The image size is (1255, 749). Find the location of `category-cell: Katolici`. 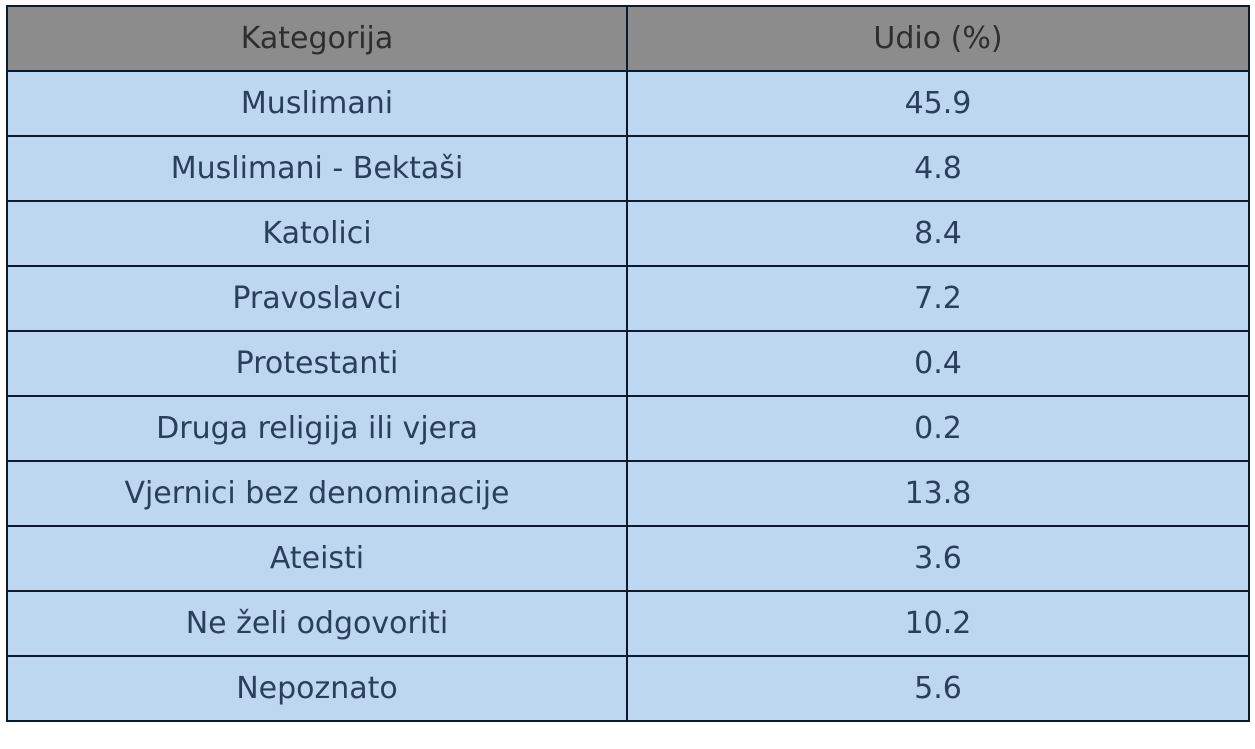

category-cell: Katolici is located at coordinates (317, 233).